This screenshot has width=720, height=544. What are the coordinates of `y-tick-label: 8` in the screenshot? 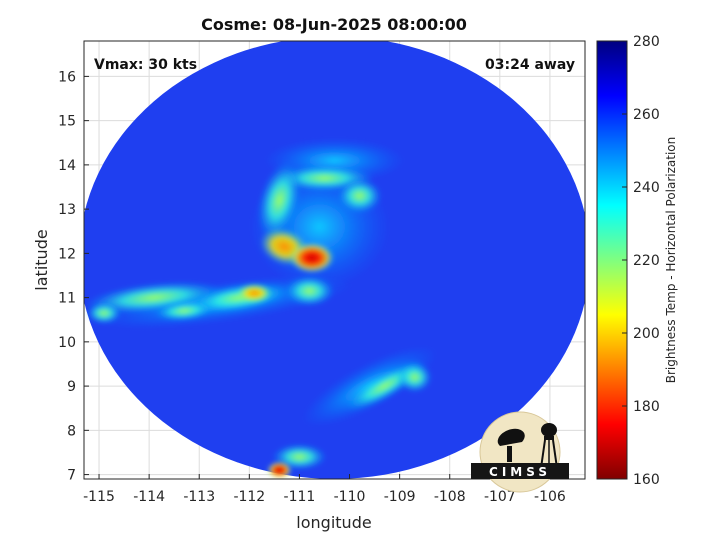 It's located at (71, 431).